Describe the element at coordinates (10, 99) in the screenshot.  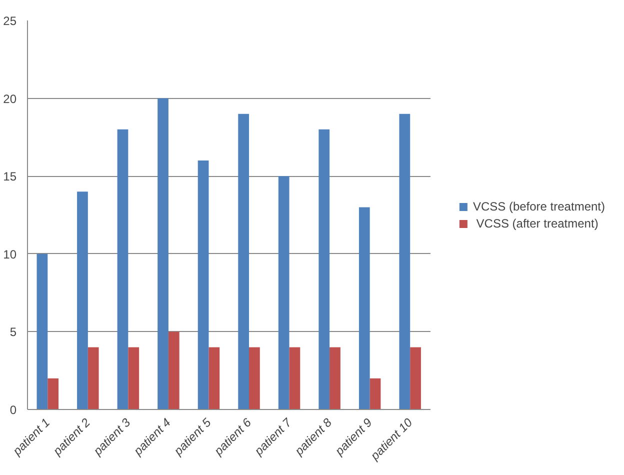
I see `y-tick-label: 20` at that location.